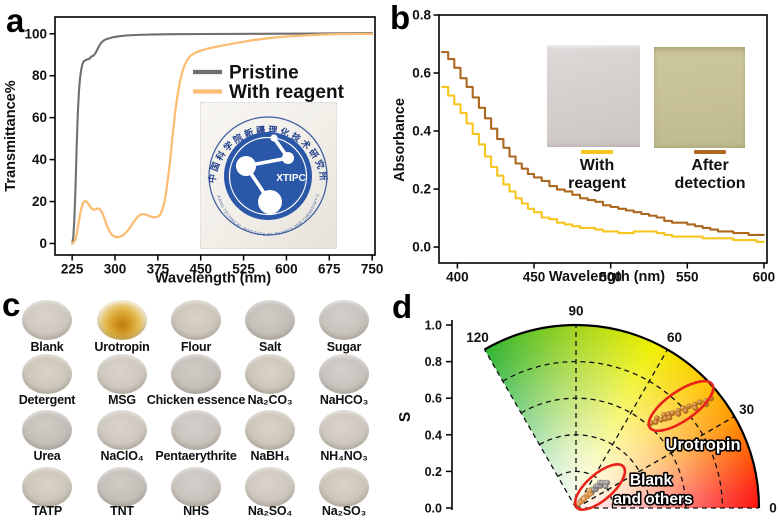 The width and height of the screenshot is (780, 521). I want to click on sample-label-na-so-: Na₂SO₄, so click(270, 511).